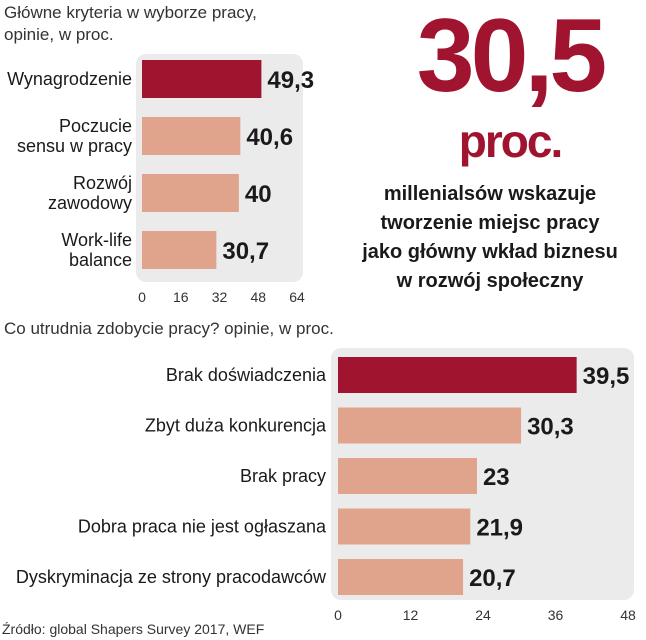 The image size is (646, 640). I want to click on chart2-value-label: 39,5, so click(606, 376).